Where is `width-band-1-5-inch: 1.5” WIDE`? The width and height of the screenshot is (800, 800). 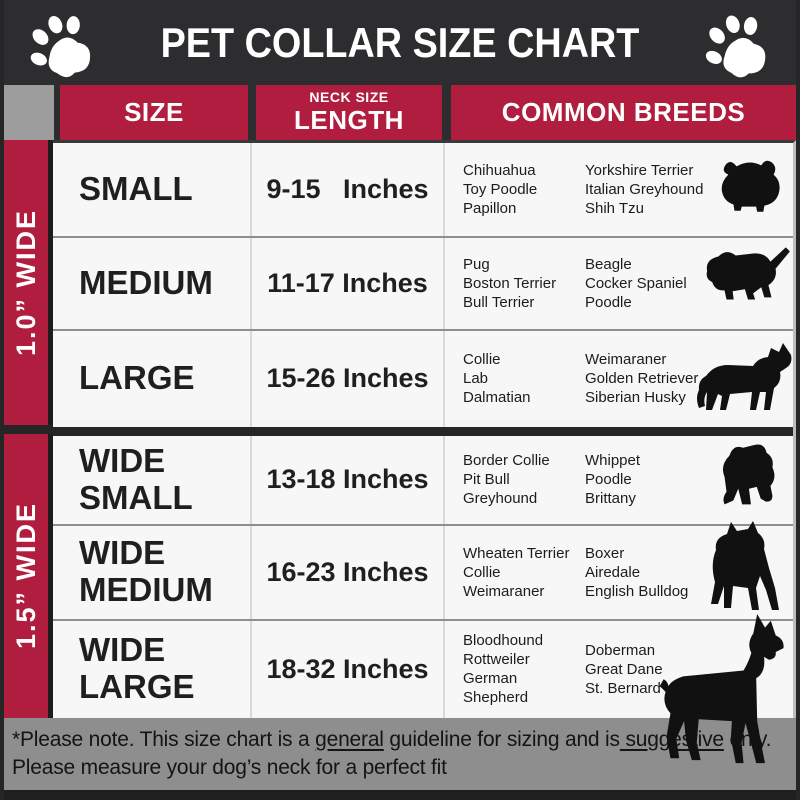
width-band-1-5-inch: 1.5” WIDE is located at coordinates (26, 576).